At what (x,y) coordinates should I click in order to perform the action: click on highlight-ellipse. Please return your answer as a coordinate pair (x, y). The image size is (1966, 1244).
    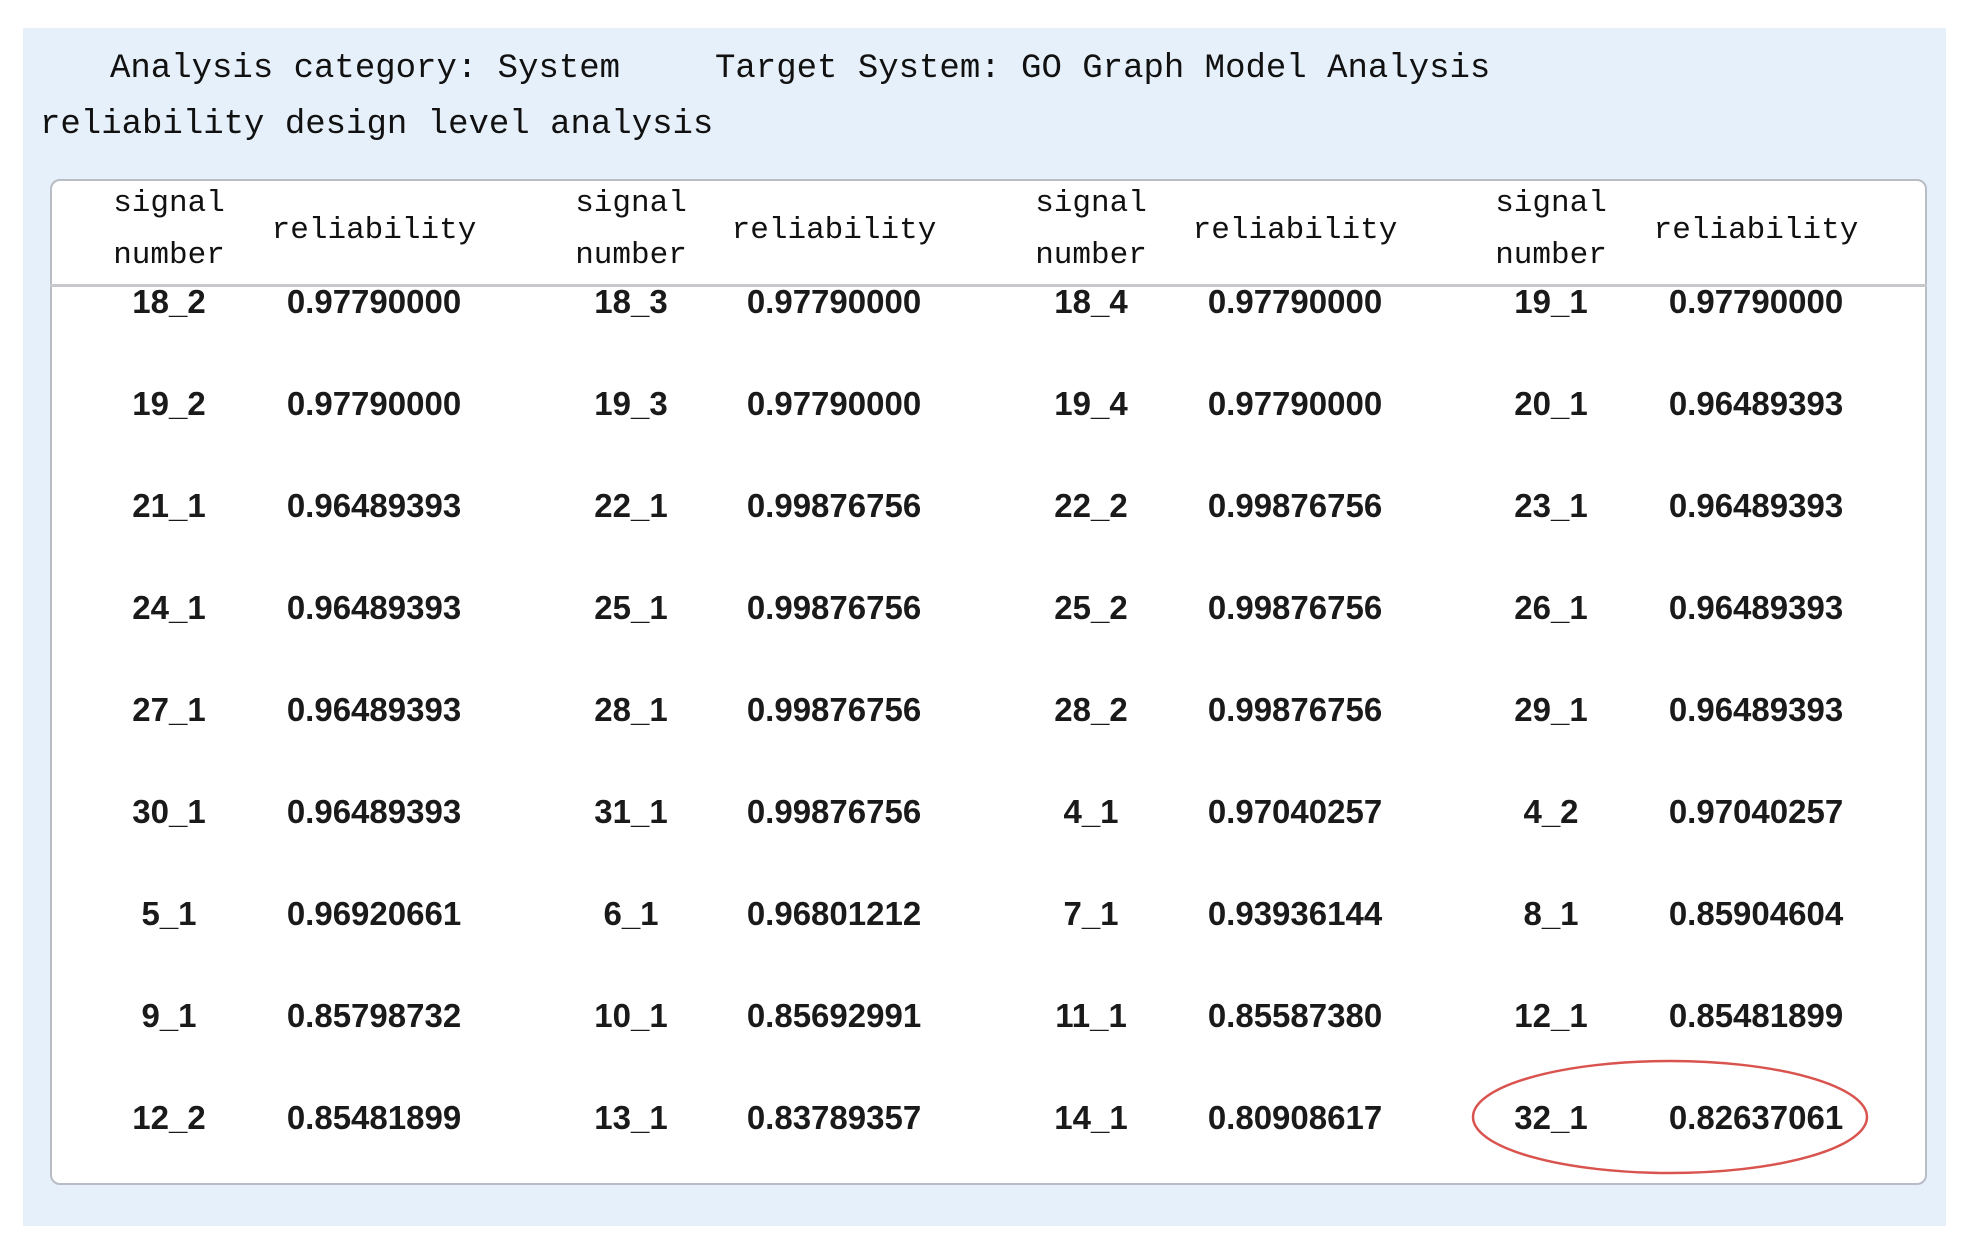
    Looking at the image, I should click on (1670, 1117).